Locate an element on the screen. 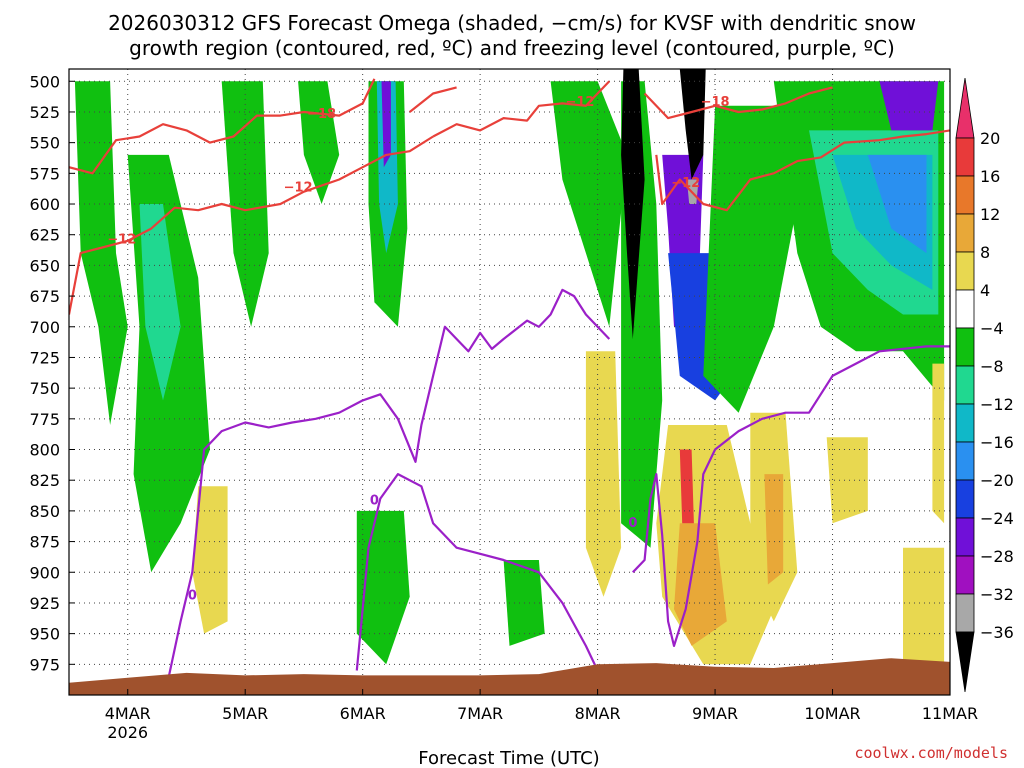 The height and width of the screenshot is (768, 1024). colorbar-label-10: −24 is located at coordinates (997, 518).